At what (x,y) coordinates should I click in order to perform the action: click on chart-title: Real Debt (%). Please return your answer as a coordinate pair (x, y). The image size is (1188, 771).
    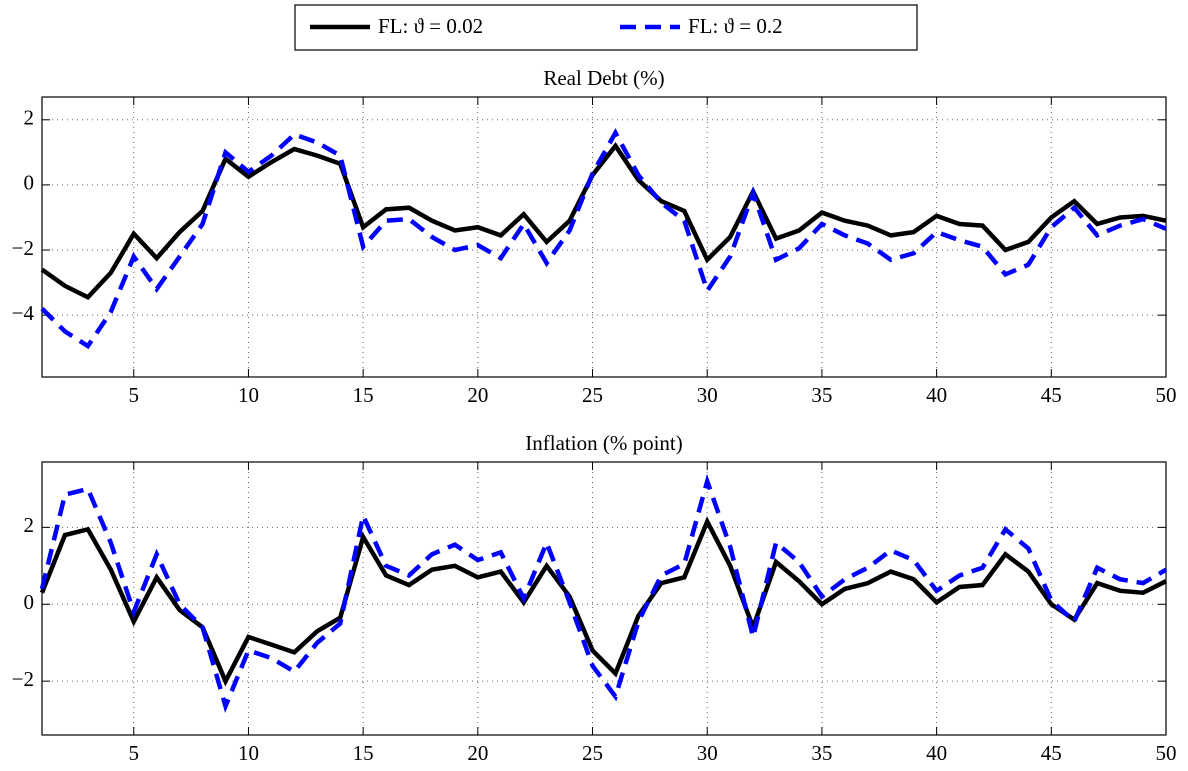
    Looking at the image, I should click on (603, 78).